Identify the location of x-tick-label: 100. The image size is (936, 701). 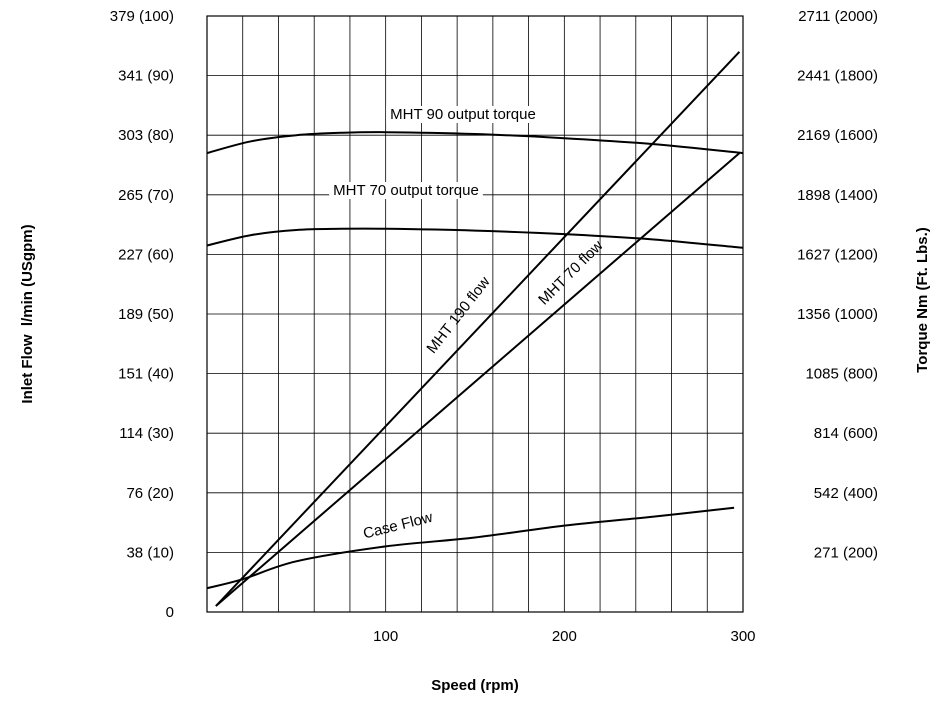
(385, 636).